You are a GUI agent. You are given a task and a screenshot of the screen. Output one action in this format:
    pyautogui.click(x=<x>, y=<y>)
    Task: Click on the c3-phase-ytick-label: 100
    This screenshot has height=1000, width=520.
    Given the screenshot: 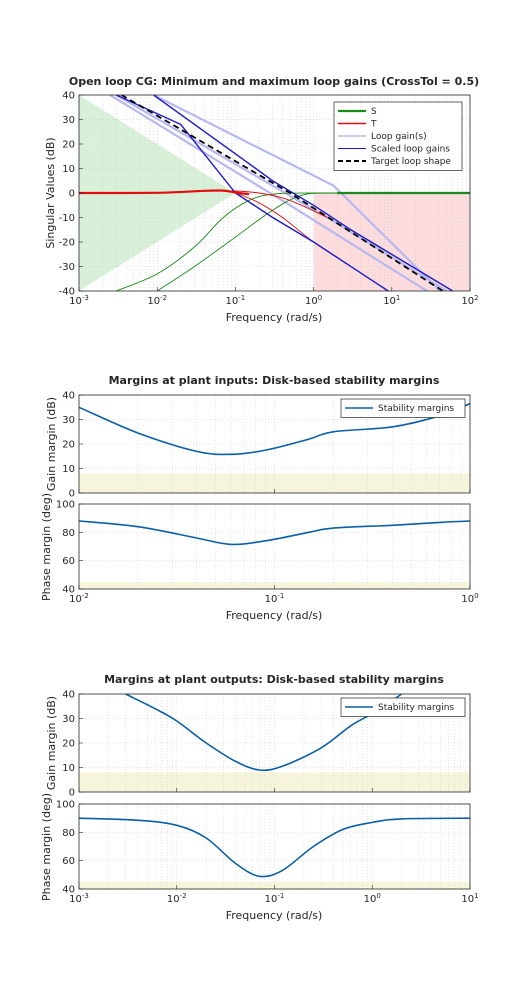 What is the action you would take?
    pyautogui.click(x=65, y=805)
    